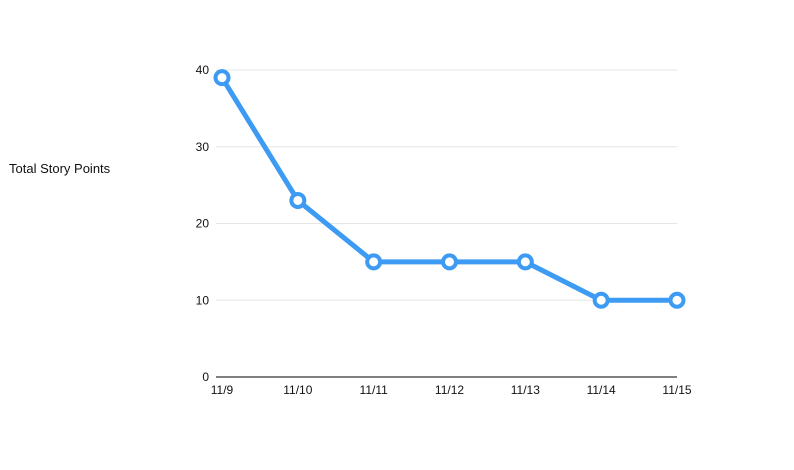  Describe the element at coordinates (205, 377) in the screenshot. I see `y-tick-label: 0` at that location.